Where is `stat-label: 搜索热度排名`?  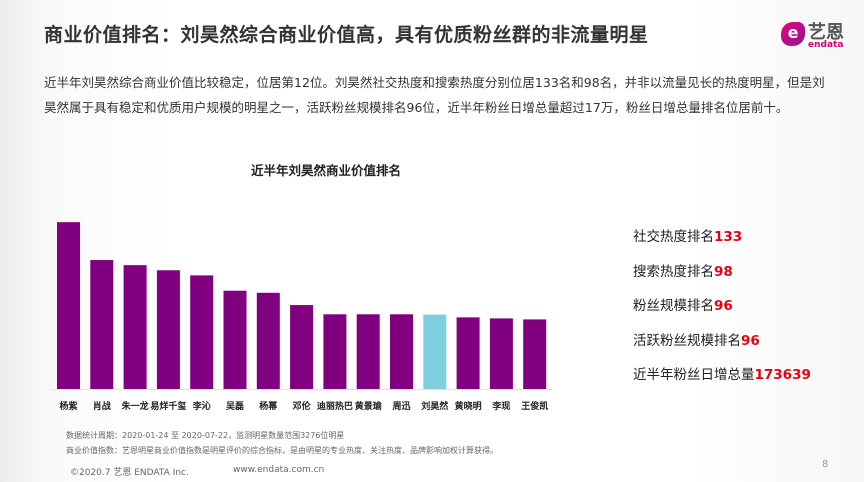 stat-label: 搜索热度排名 is located at coordinates (673, 272).